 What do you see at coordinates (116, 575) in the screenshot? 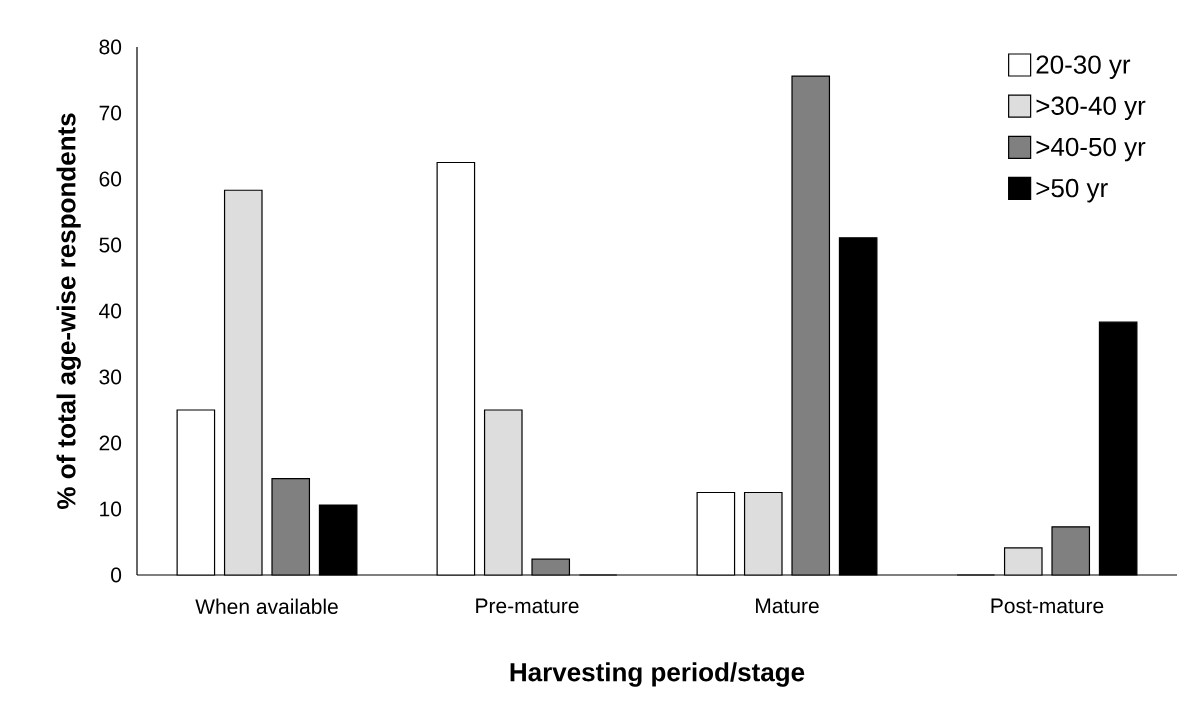
I see `y-tick-label: 0` at bounding box center [116, 575].